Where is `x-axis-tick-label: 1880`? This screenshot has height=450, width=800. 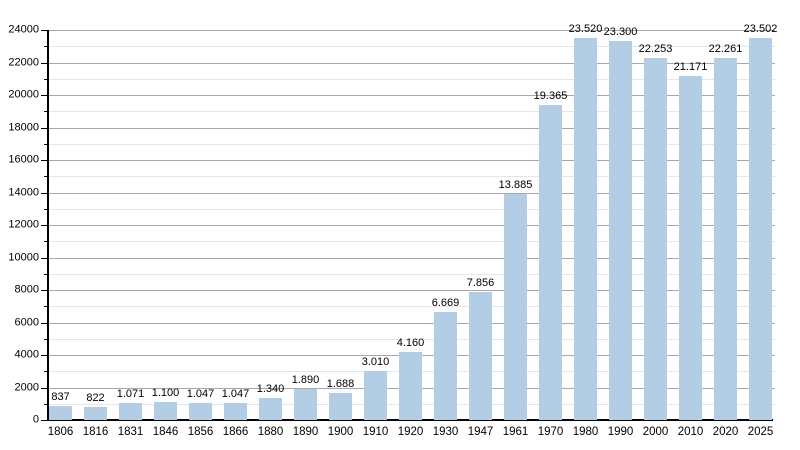
x-axis-tick-label: 1880 is located at coordinates (270, 432).